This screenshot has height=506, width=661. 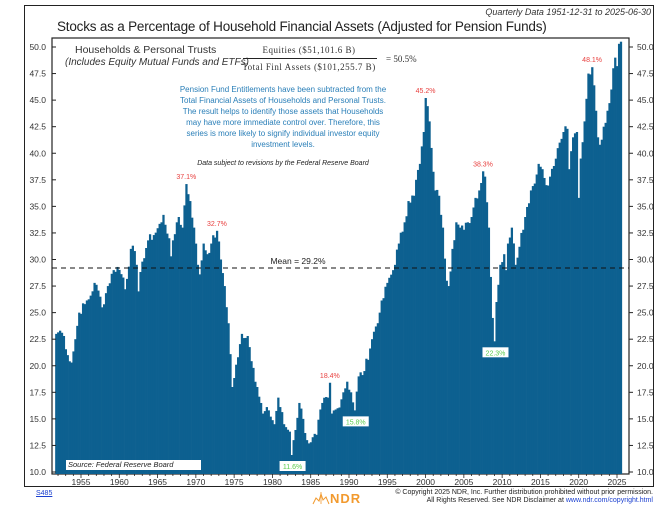 I want to click on x-tick-label: 1980, so click(x=272, y=482).